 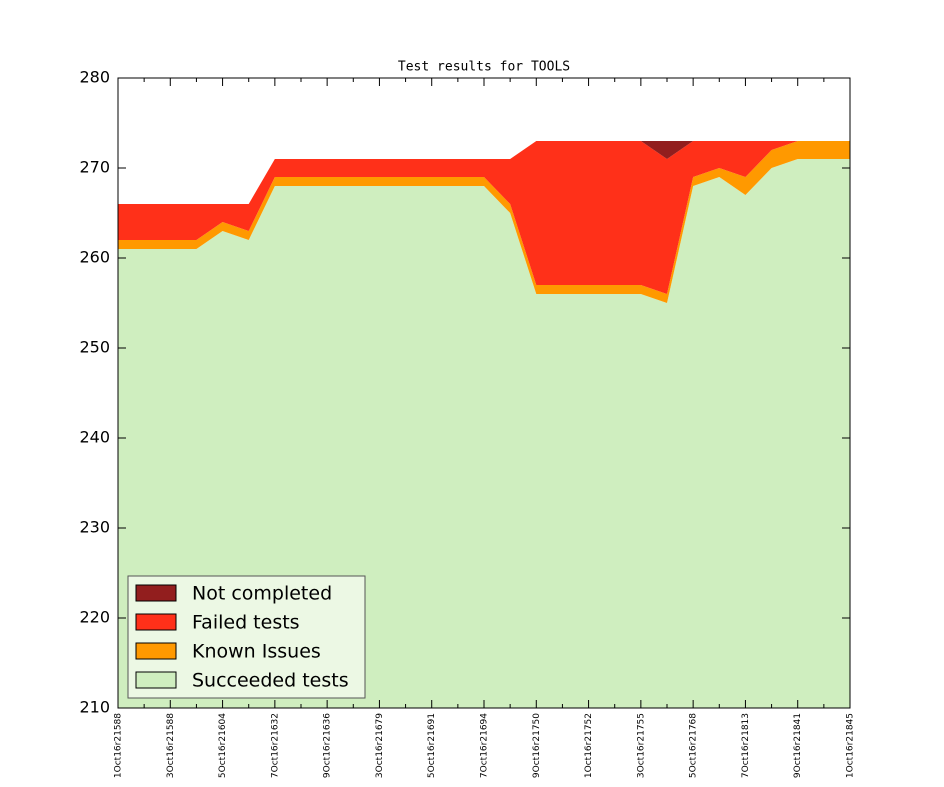 I want to click on y-tick-label: 230, so click(x=94, y=527).